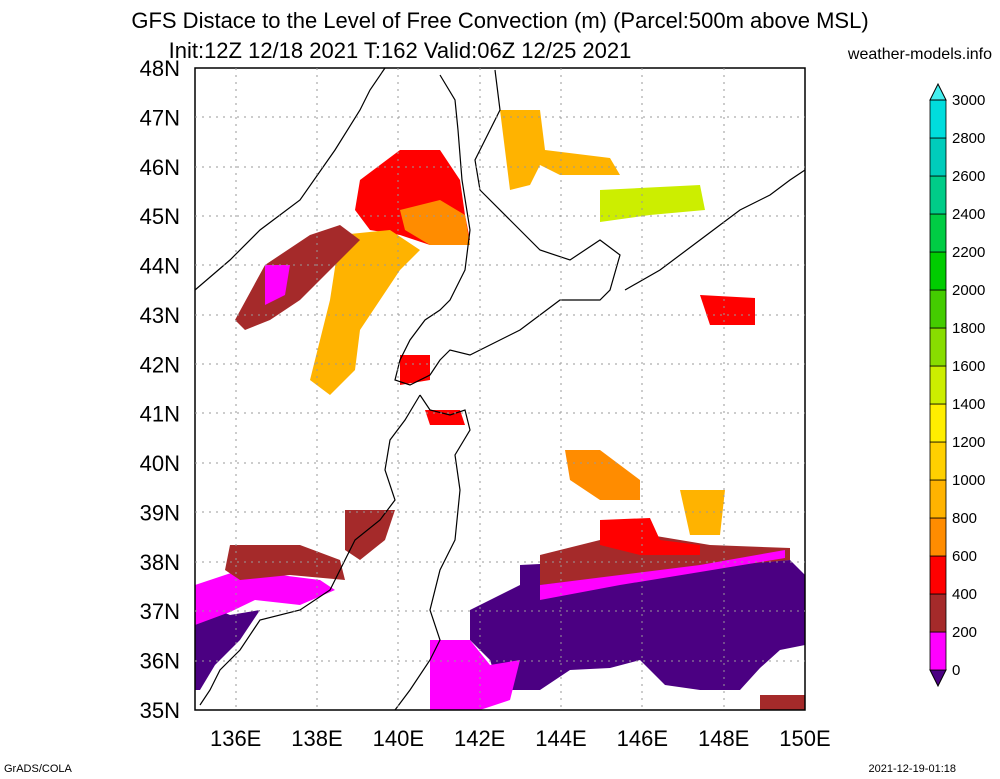  What do you see at coordinates (968, 176) in the screenshot?
I see `colorbar-label: 2600` at bounding box center [968, 176].